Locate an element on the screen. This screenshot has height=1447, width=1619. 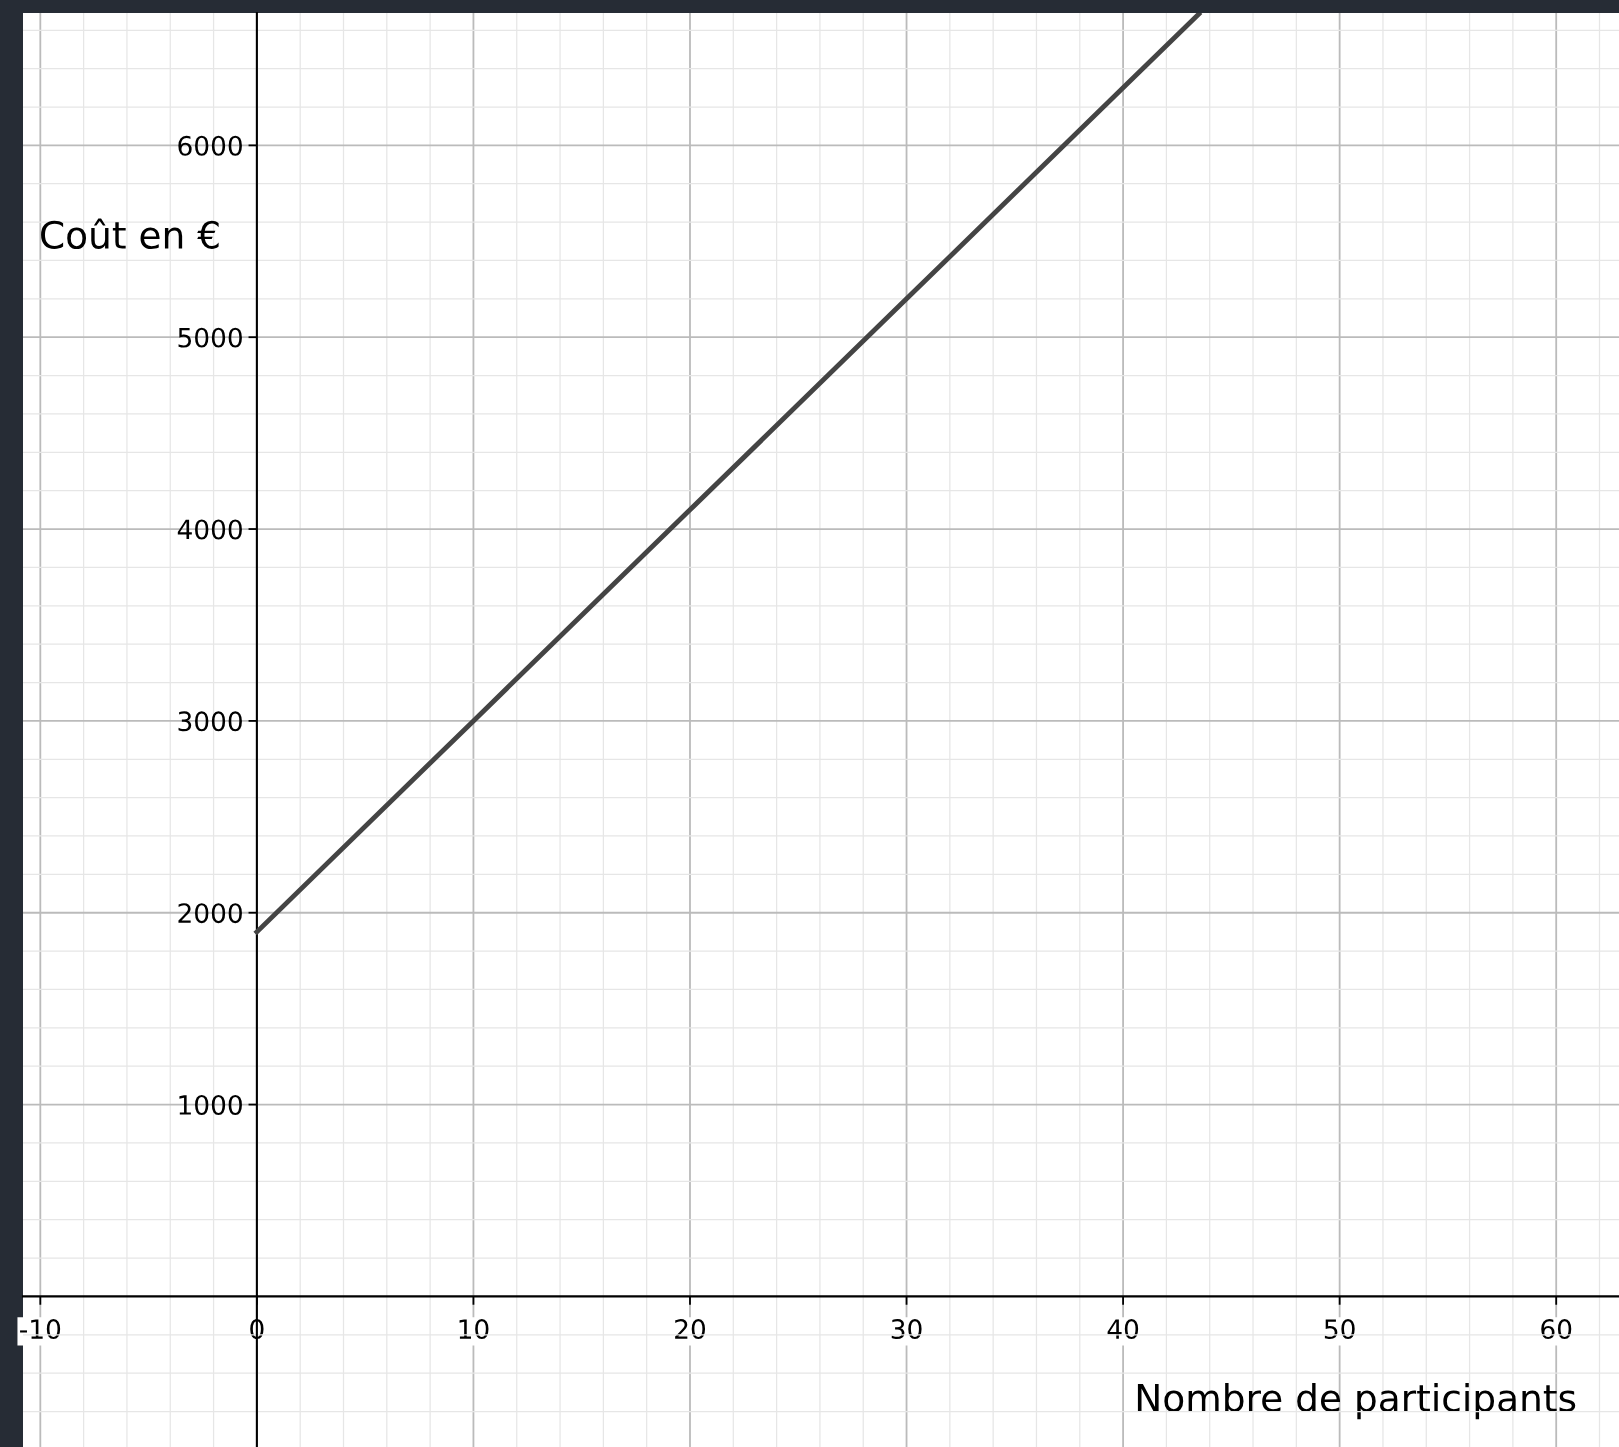
x-tick-label: 10 is located at coordinates (474, 1329).